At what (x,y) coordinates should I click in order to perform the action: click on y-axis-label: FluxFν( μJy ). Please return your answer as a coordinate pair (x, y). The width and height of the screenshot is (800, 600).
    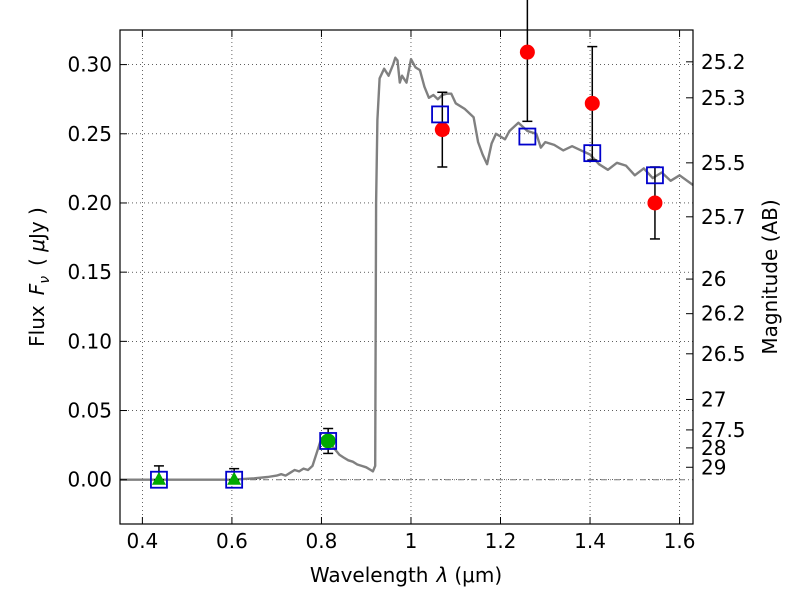
    Looking at the image, I should click on (39, 277).